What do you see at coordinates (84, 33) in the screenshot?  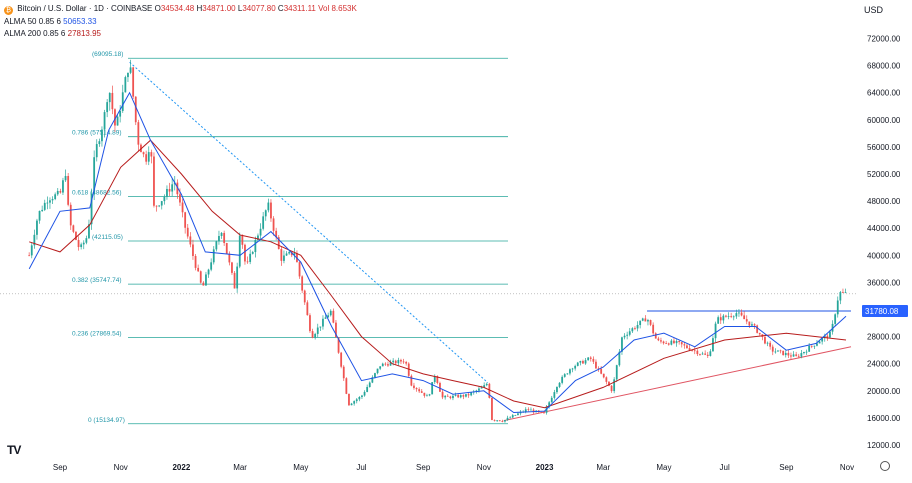 I see `indicator-alma200-value: 27813.95` at bounding box center [84, 33].